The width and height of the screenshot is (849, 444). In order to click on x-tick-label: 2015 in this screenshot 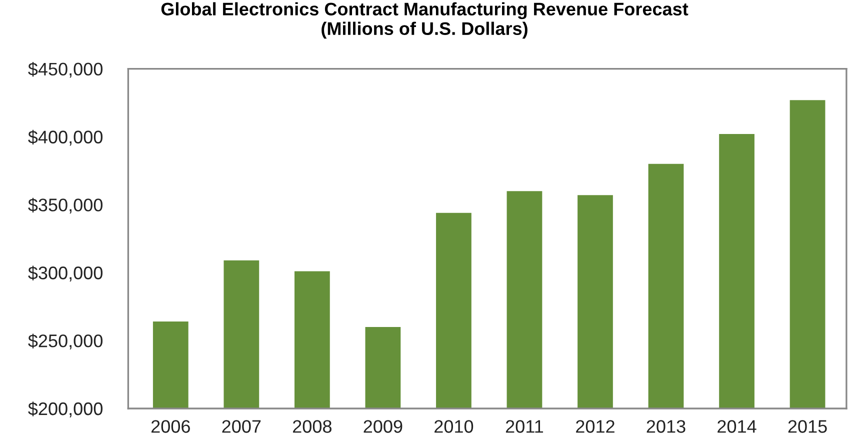, I will do `click(807, 426)`.